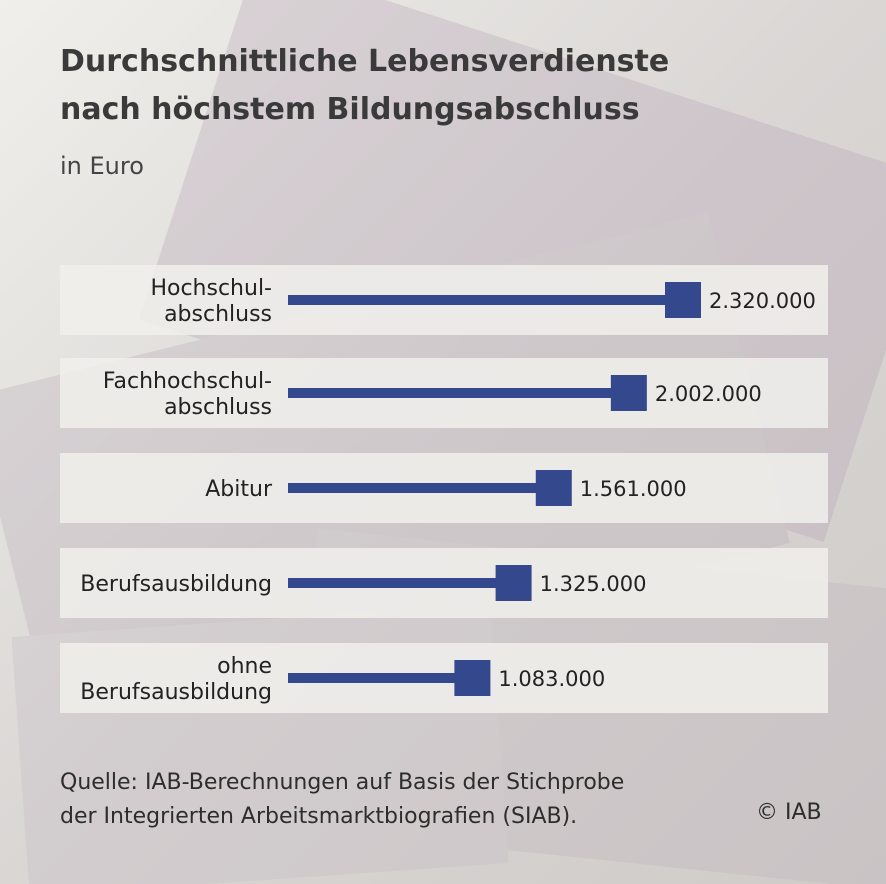  I want to click on category-label: Abitur, so click(239, 489).